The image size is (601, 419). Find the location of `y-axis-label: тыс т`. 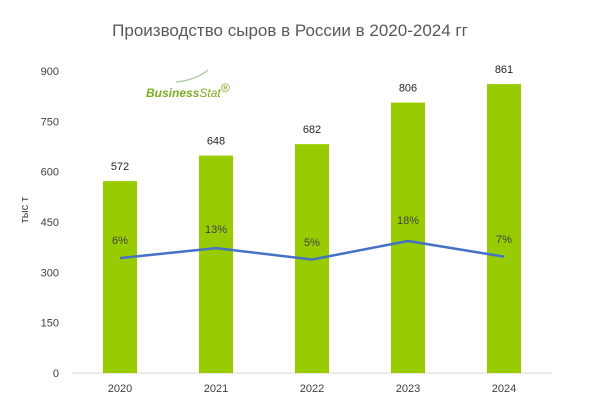

y-axis-label: тыс т is located at coordinates (25, 210).